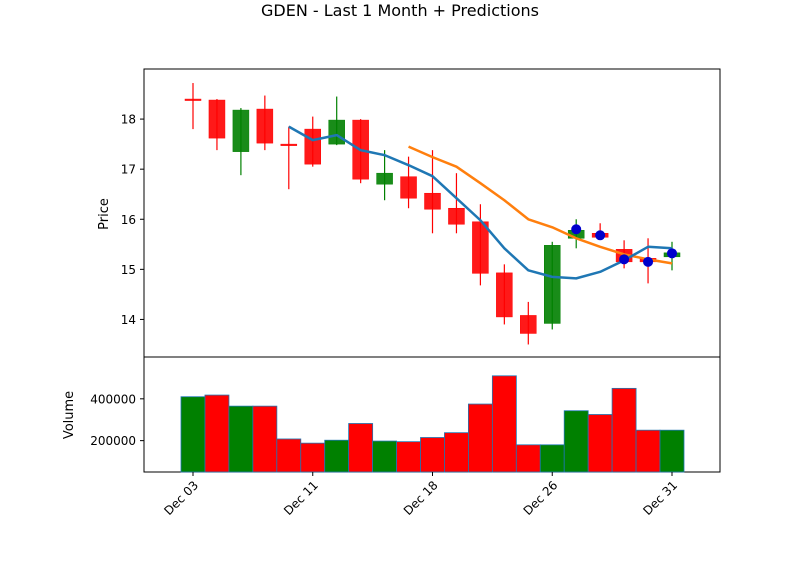 The width and height of the screenshot is (800, 575). I want to click on price-y-axis: 14 15 16 17 18, so click(132, 220).